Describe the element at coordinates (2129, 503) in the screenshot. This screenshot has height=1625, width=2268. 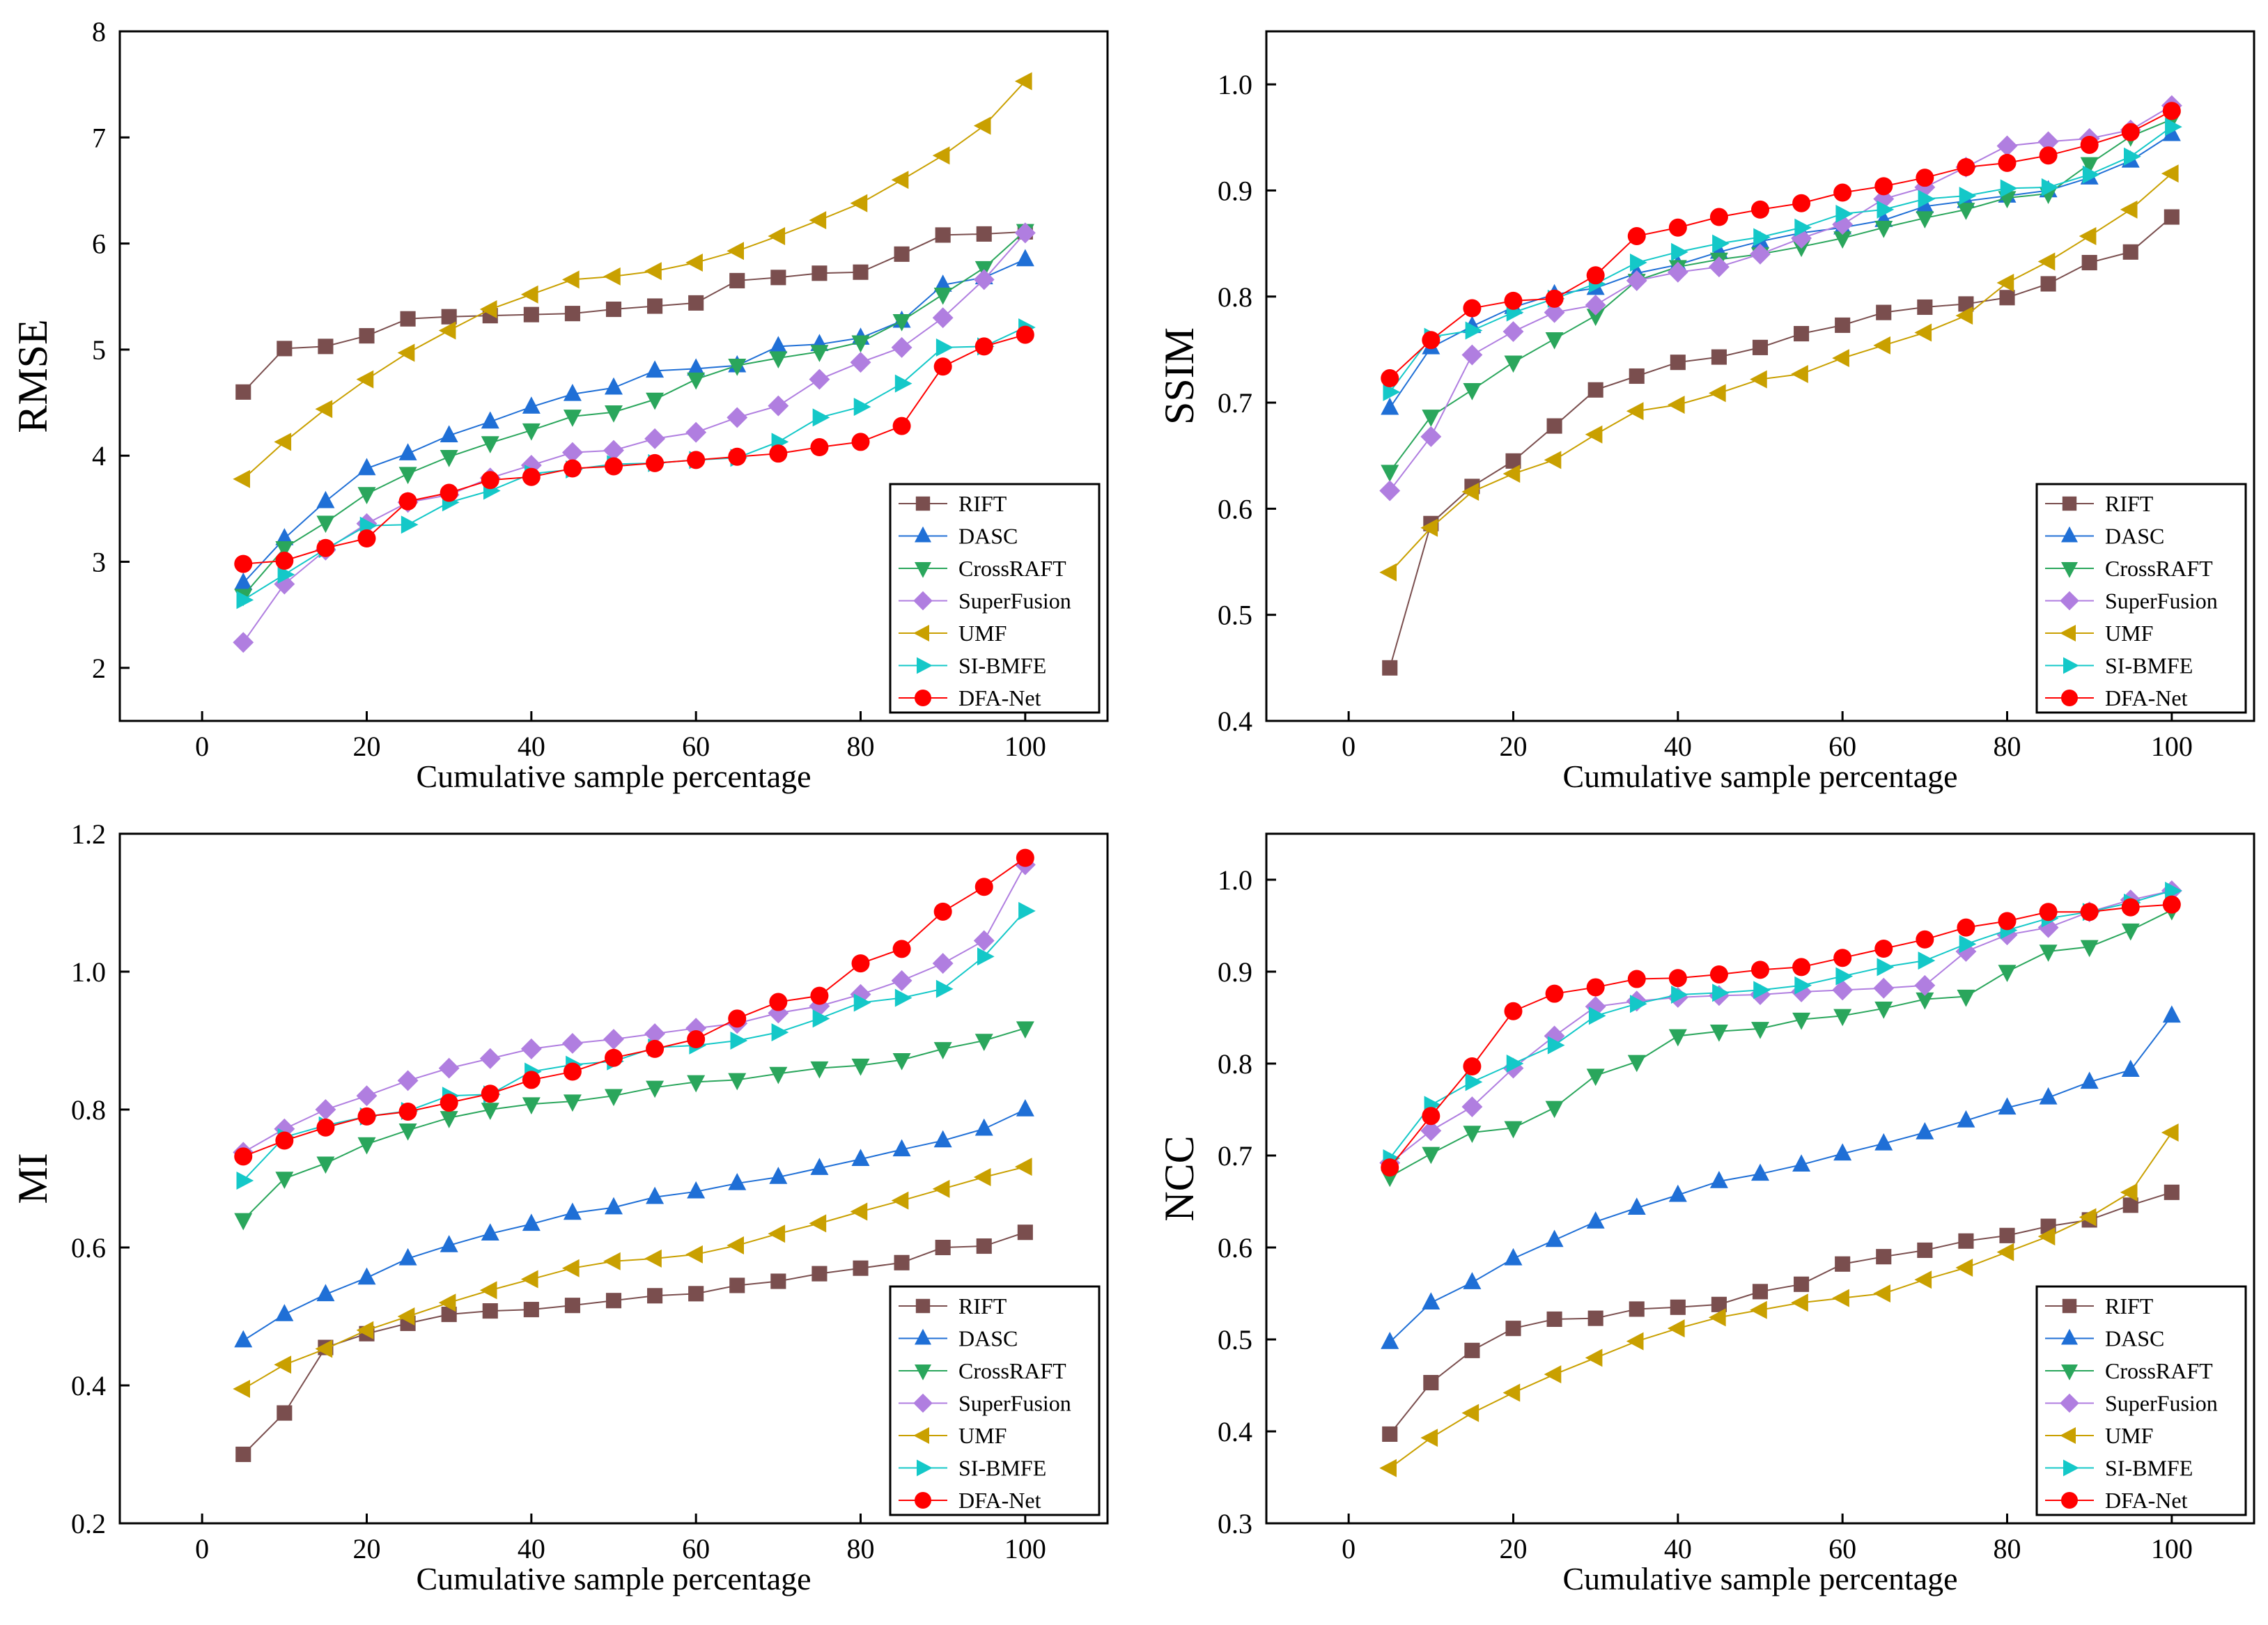
I see `legend-label-rift: RIFT` at that location.